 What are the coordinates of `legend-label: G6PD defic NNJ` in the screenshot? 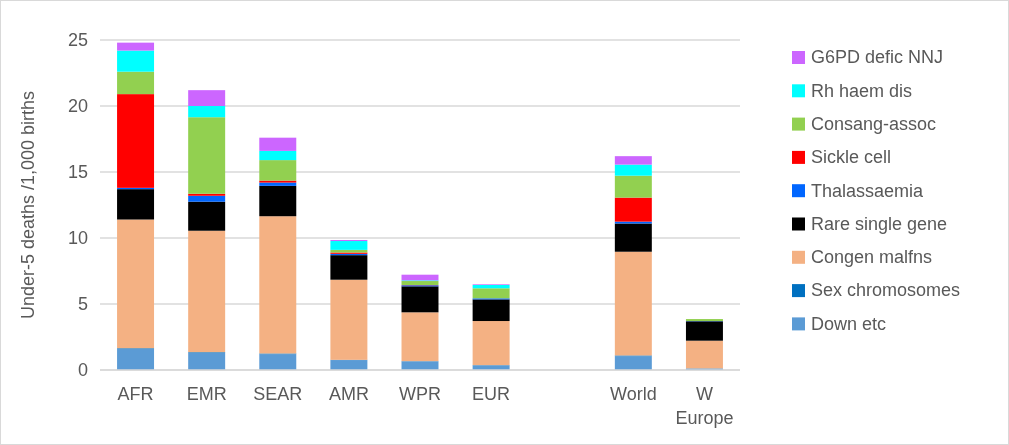 It's located at (877, 57).